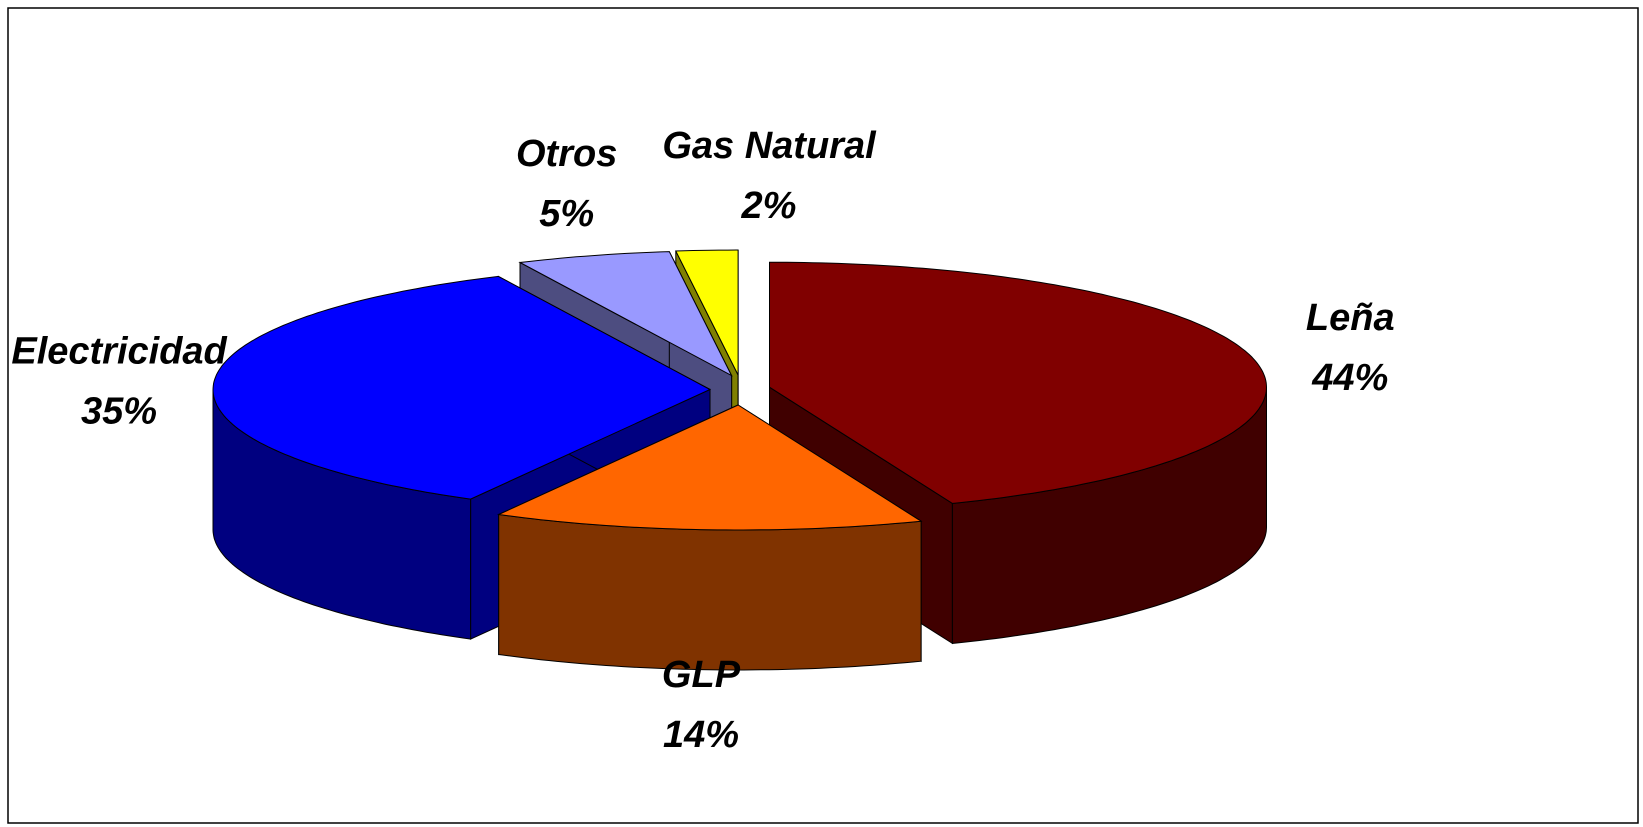 Image resolution: width=1643 pixels, height=827 pixels. I want to click on slice-value-label: 14%, so click(701, 735).